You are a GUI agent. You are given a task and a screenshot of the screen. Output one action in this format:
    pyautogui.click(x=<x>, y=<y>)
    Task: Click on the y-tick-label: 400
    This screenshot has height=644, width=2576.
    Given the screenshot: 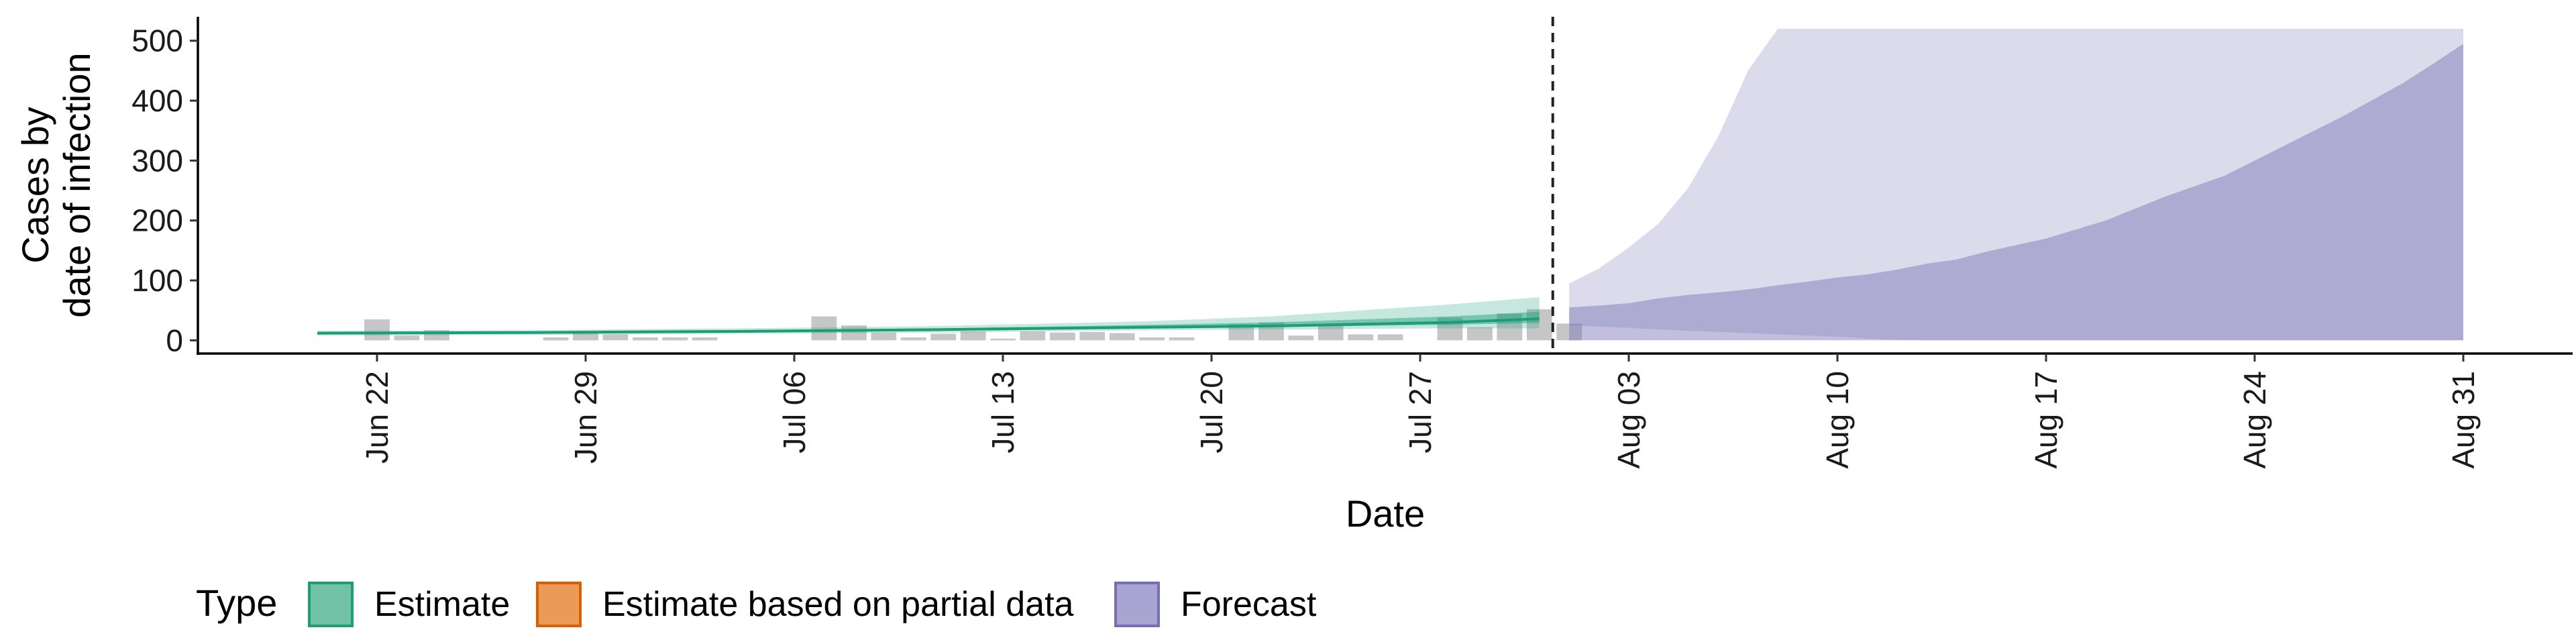 What is the action you would take?
    pyautogui.click(x=157, y=100)
    